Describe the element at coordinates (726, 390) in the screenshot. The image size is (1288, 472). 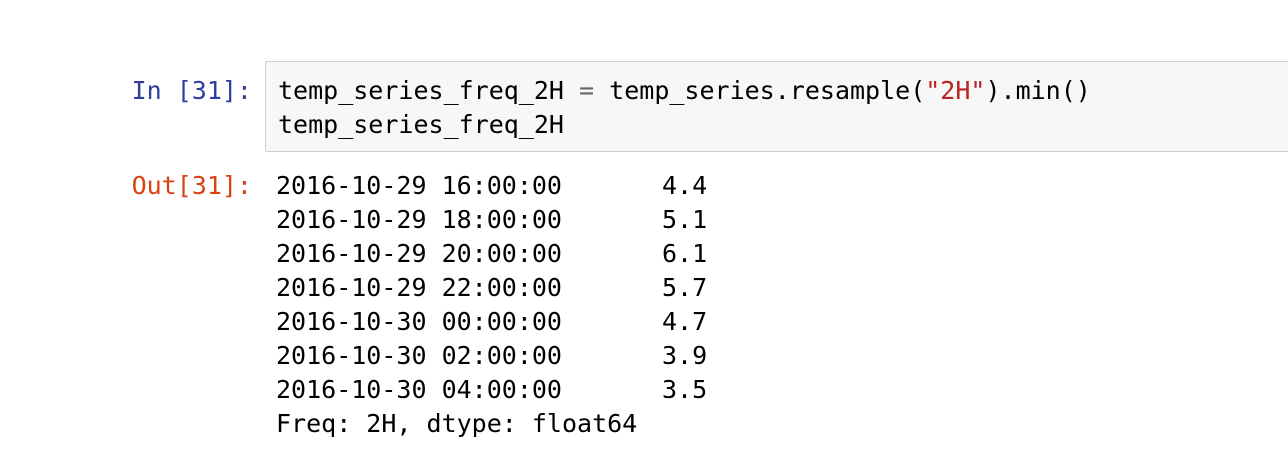
I see `output-row: 2016-10-30 04:00:00 3.5` at that location.